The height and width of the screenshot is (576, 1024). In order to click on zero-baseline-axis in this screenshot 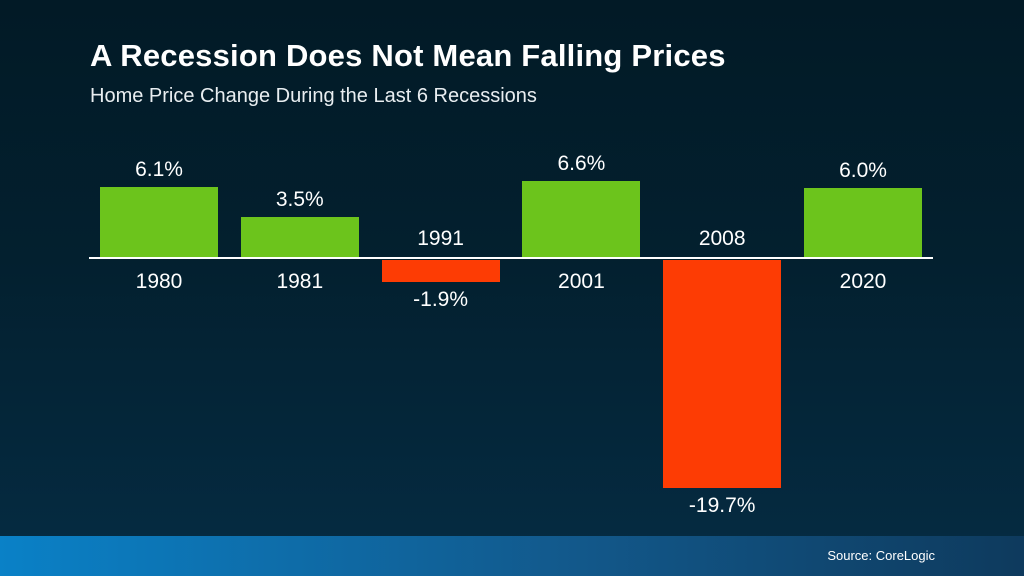, I will do `click(511, 258)`.